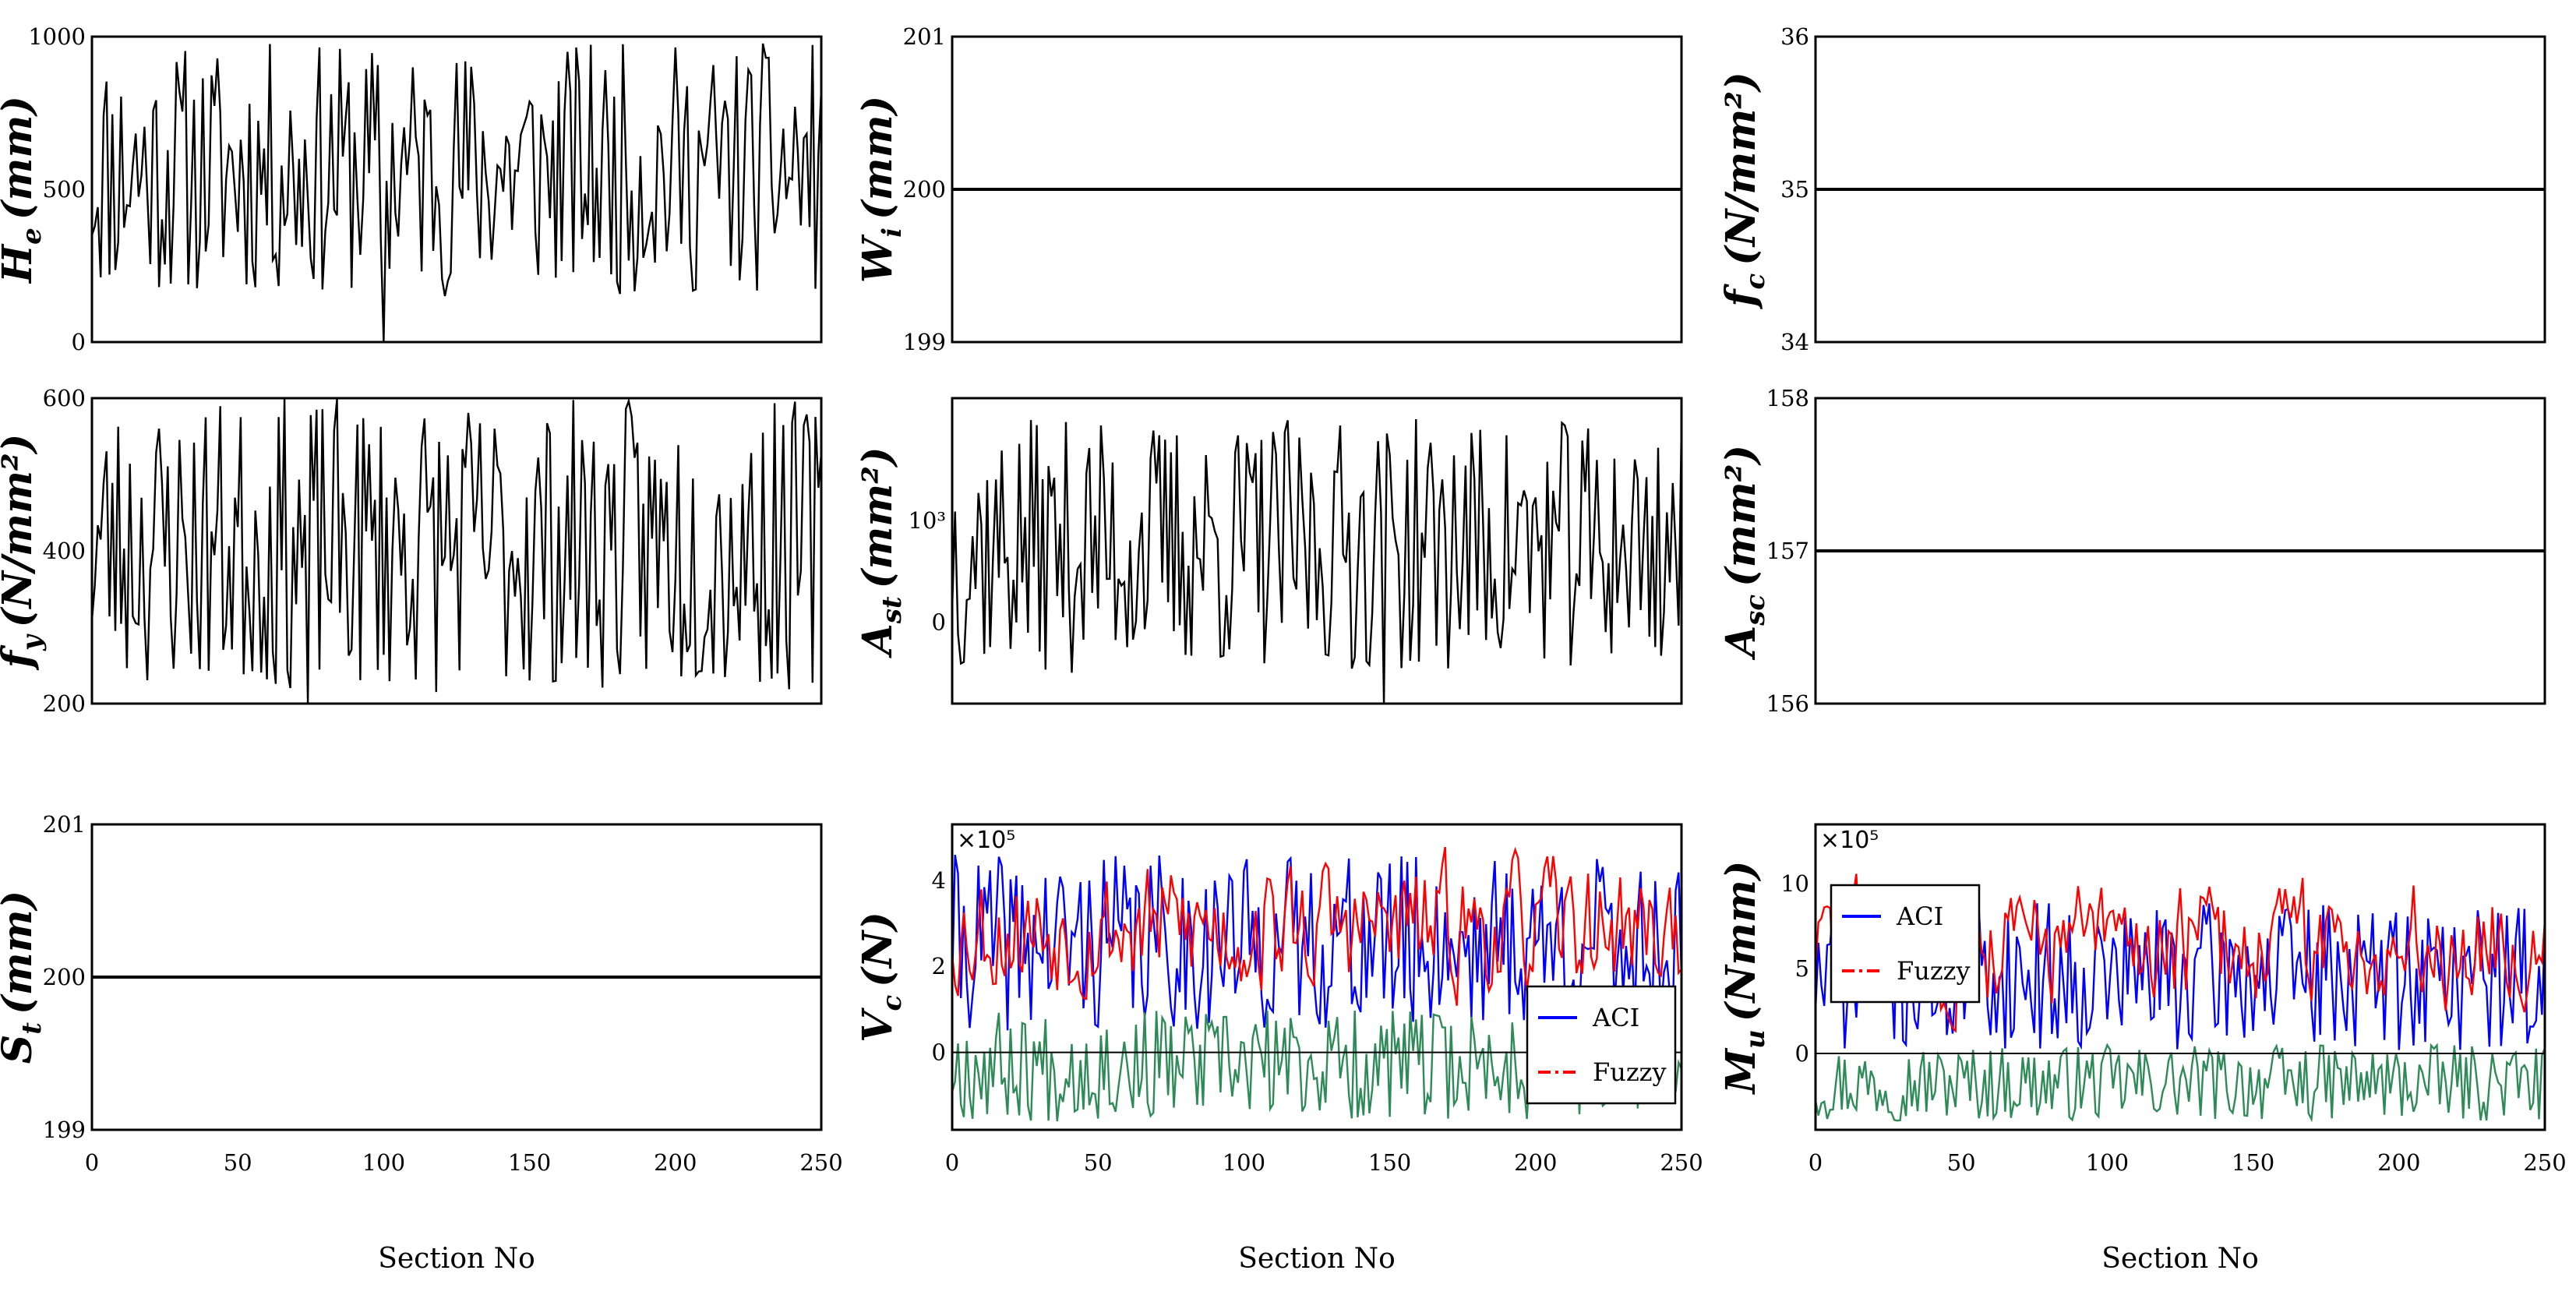  I want to click on series-p9-difference, so click(2180, 1083).